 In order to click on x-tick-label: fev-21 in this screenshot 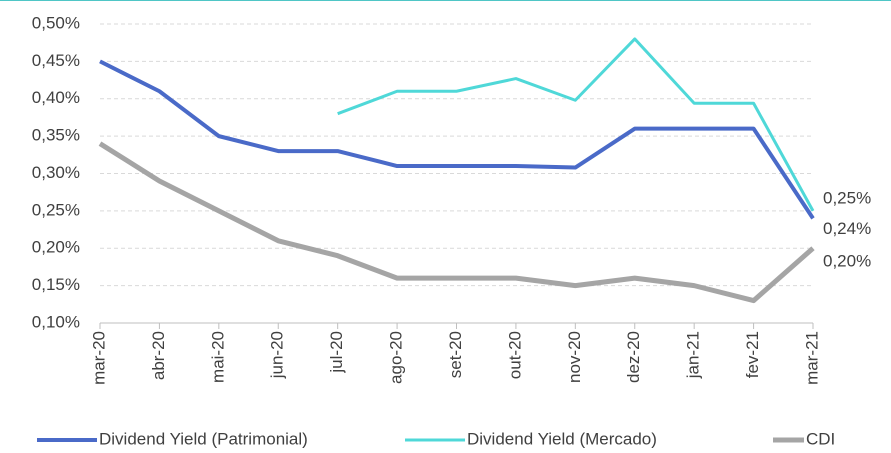, I will do `click(752, 354)`.